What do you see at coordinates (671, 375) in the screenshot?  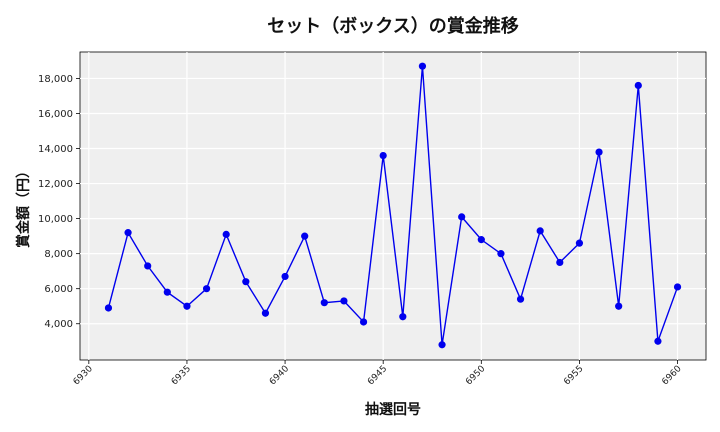 I see `x-tick-label: 6960` at bounding box center [671, 375].